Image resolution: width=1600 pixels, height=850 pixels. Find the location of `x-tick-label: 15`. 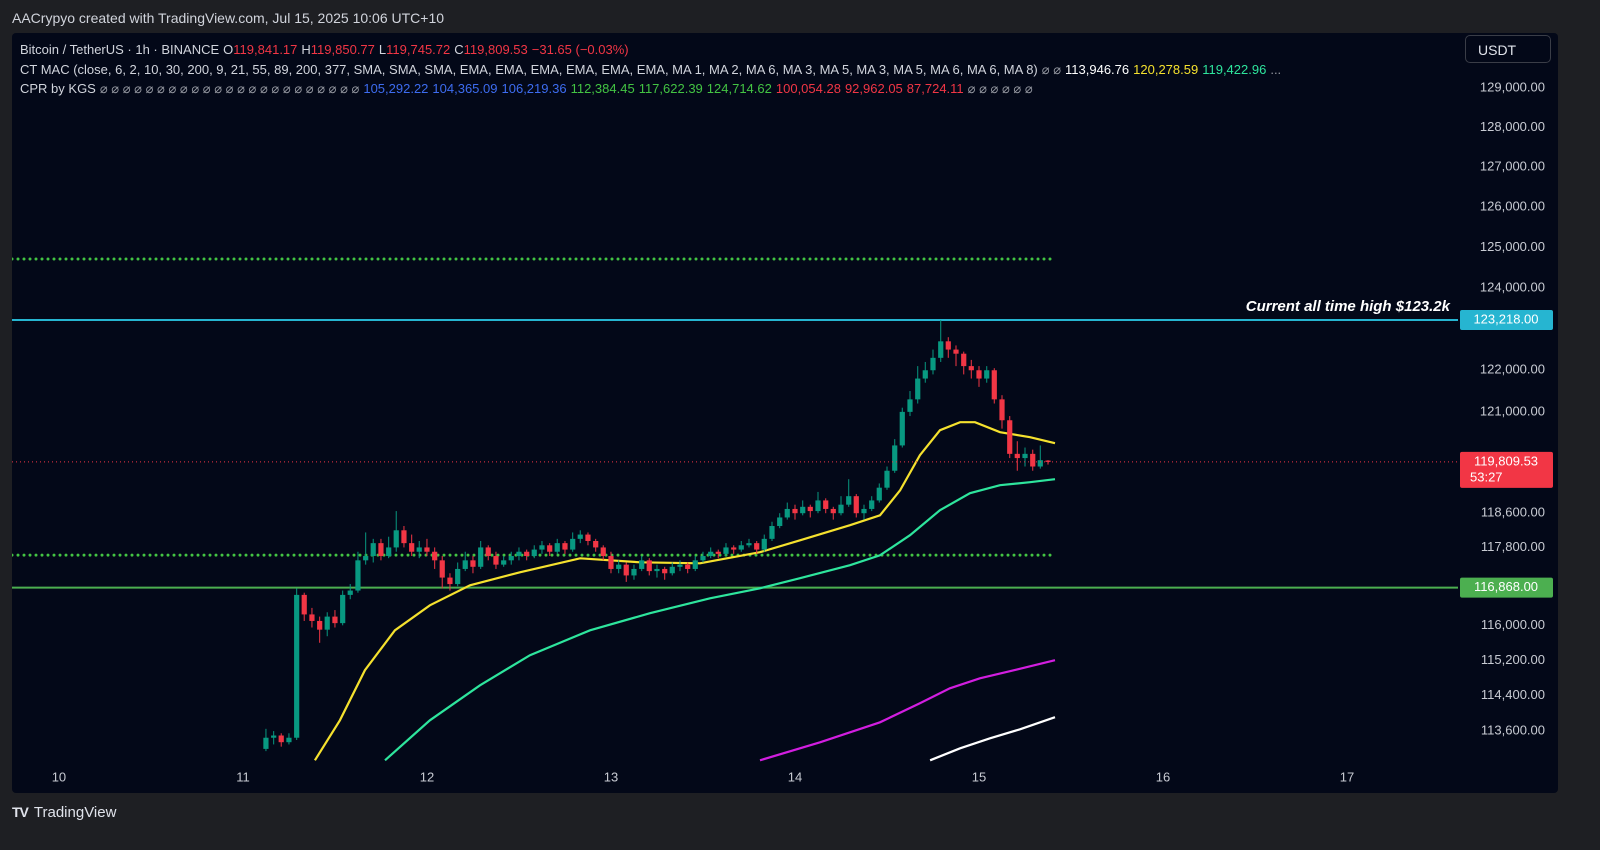

x-tick-label: 15 is located at coordinates (979, 776).